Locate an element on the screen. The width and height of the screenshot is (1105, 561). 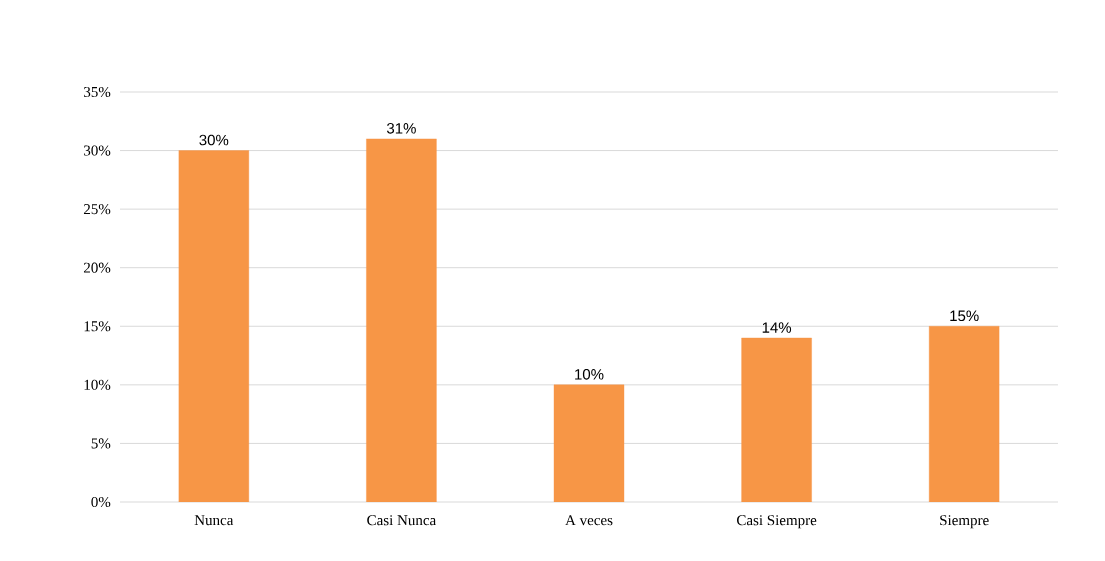
y-tick-label: 10% is located at coordinates (97, 384).